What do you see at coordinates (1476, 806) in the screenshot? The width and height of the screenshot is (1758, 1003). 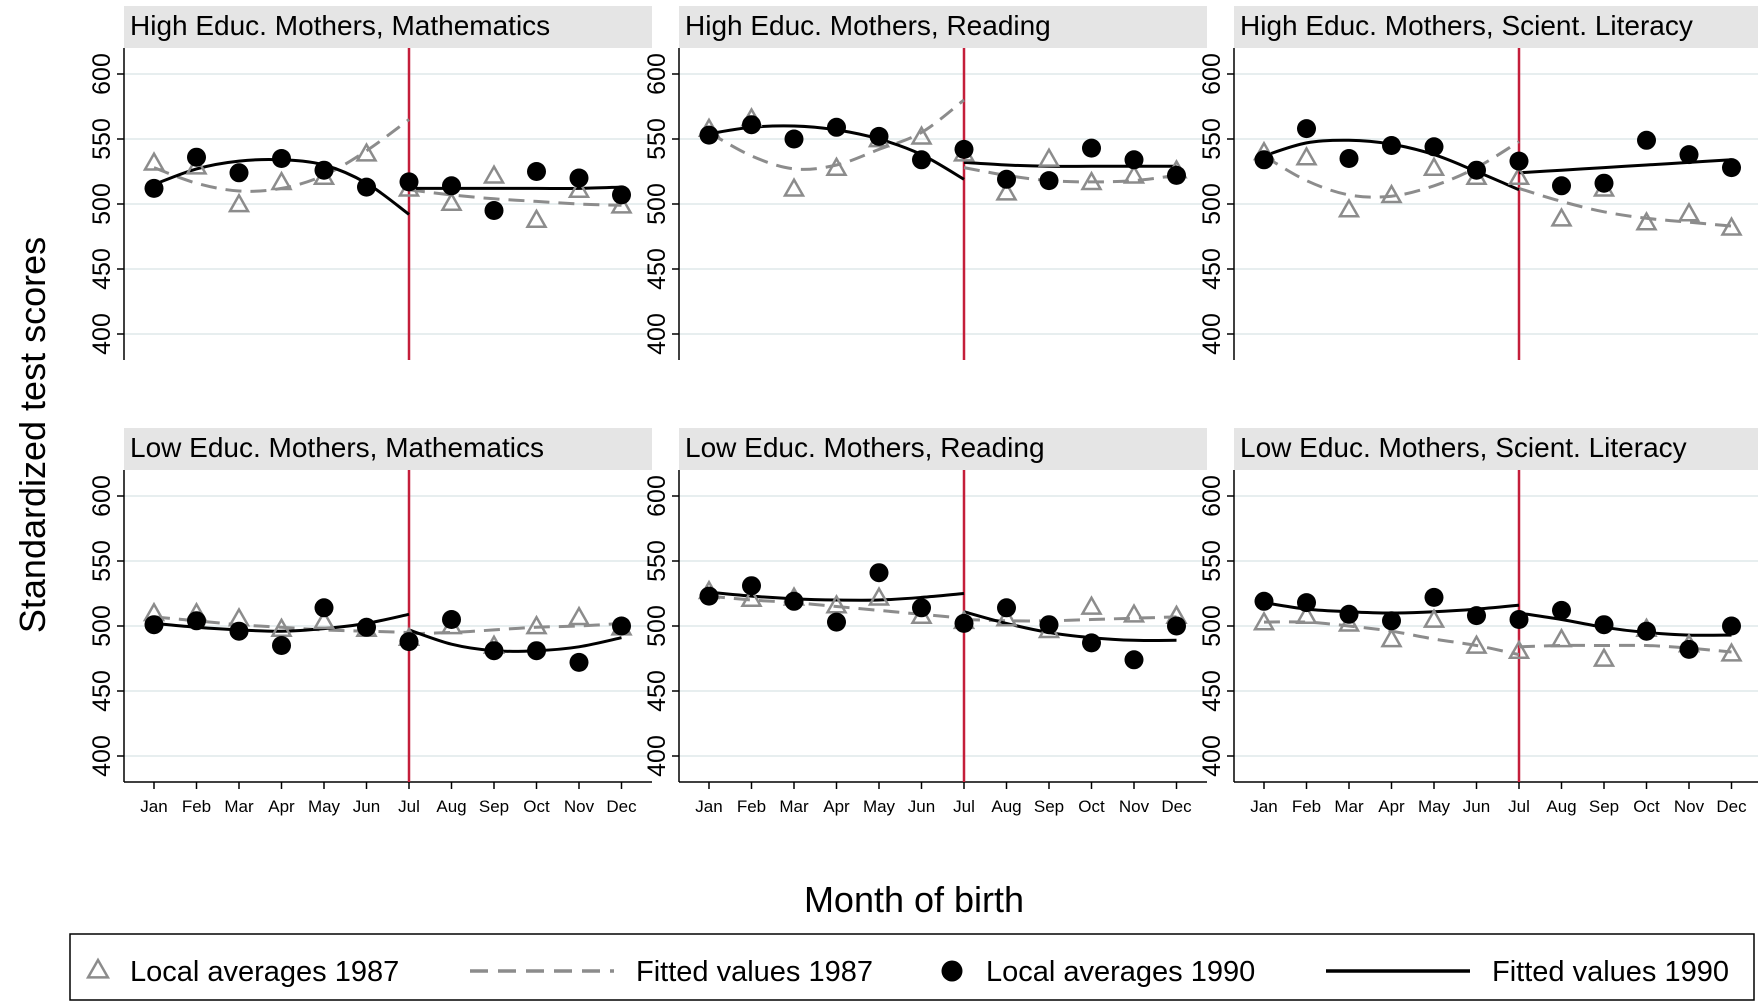 I see `x-tick-label: Jun` at bounding box center [1476, 806].